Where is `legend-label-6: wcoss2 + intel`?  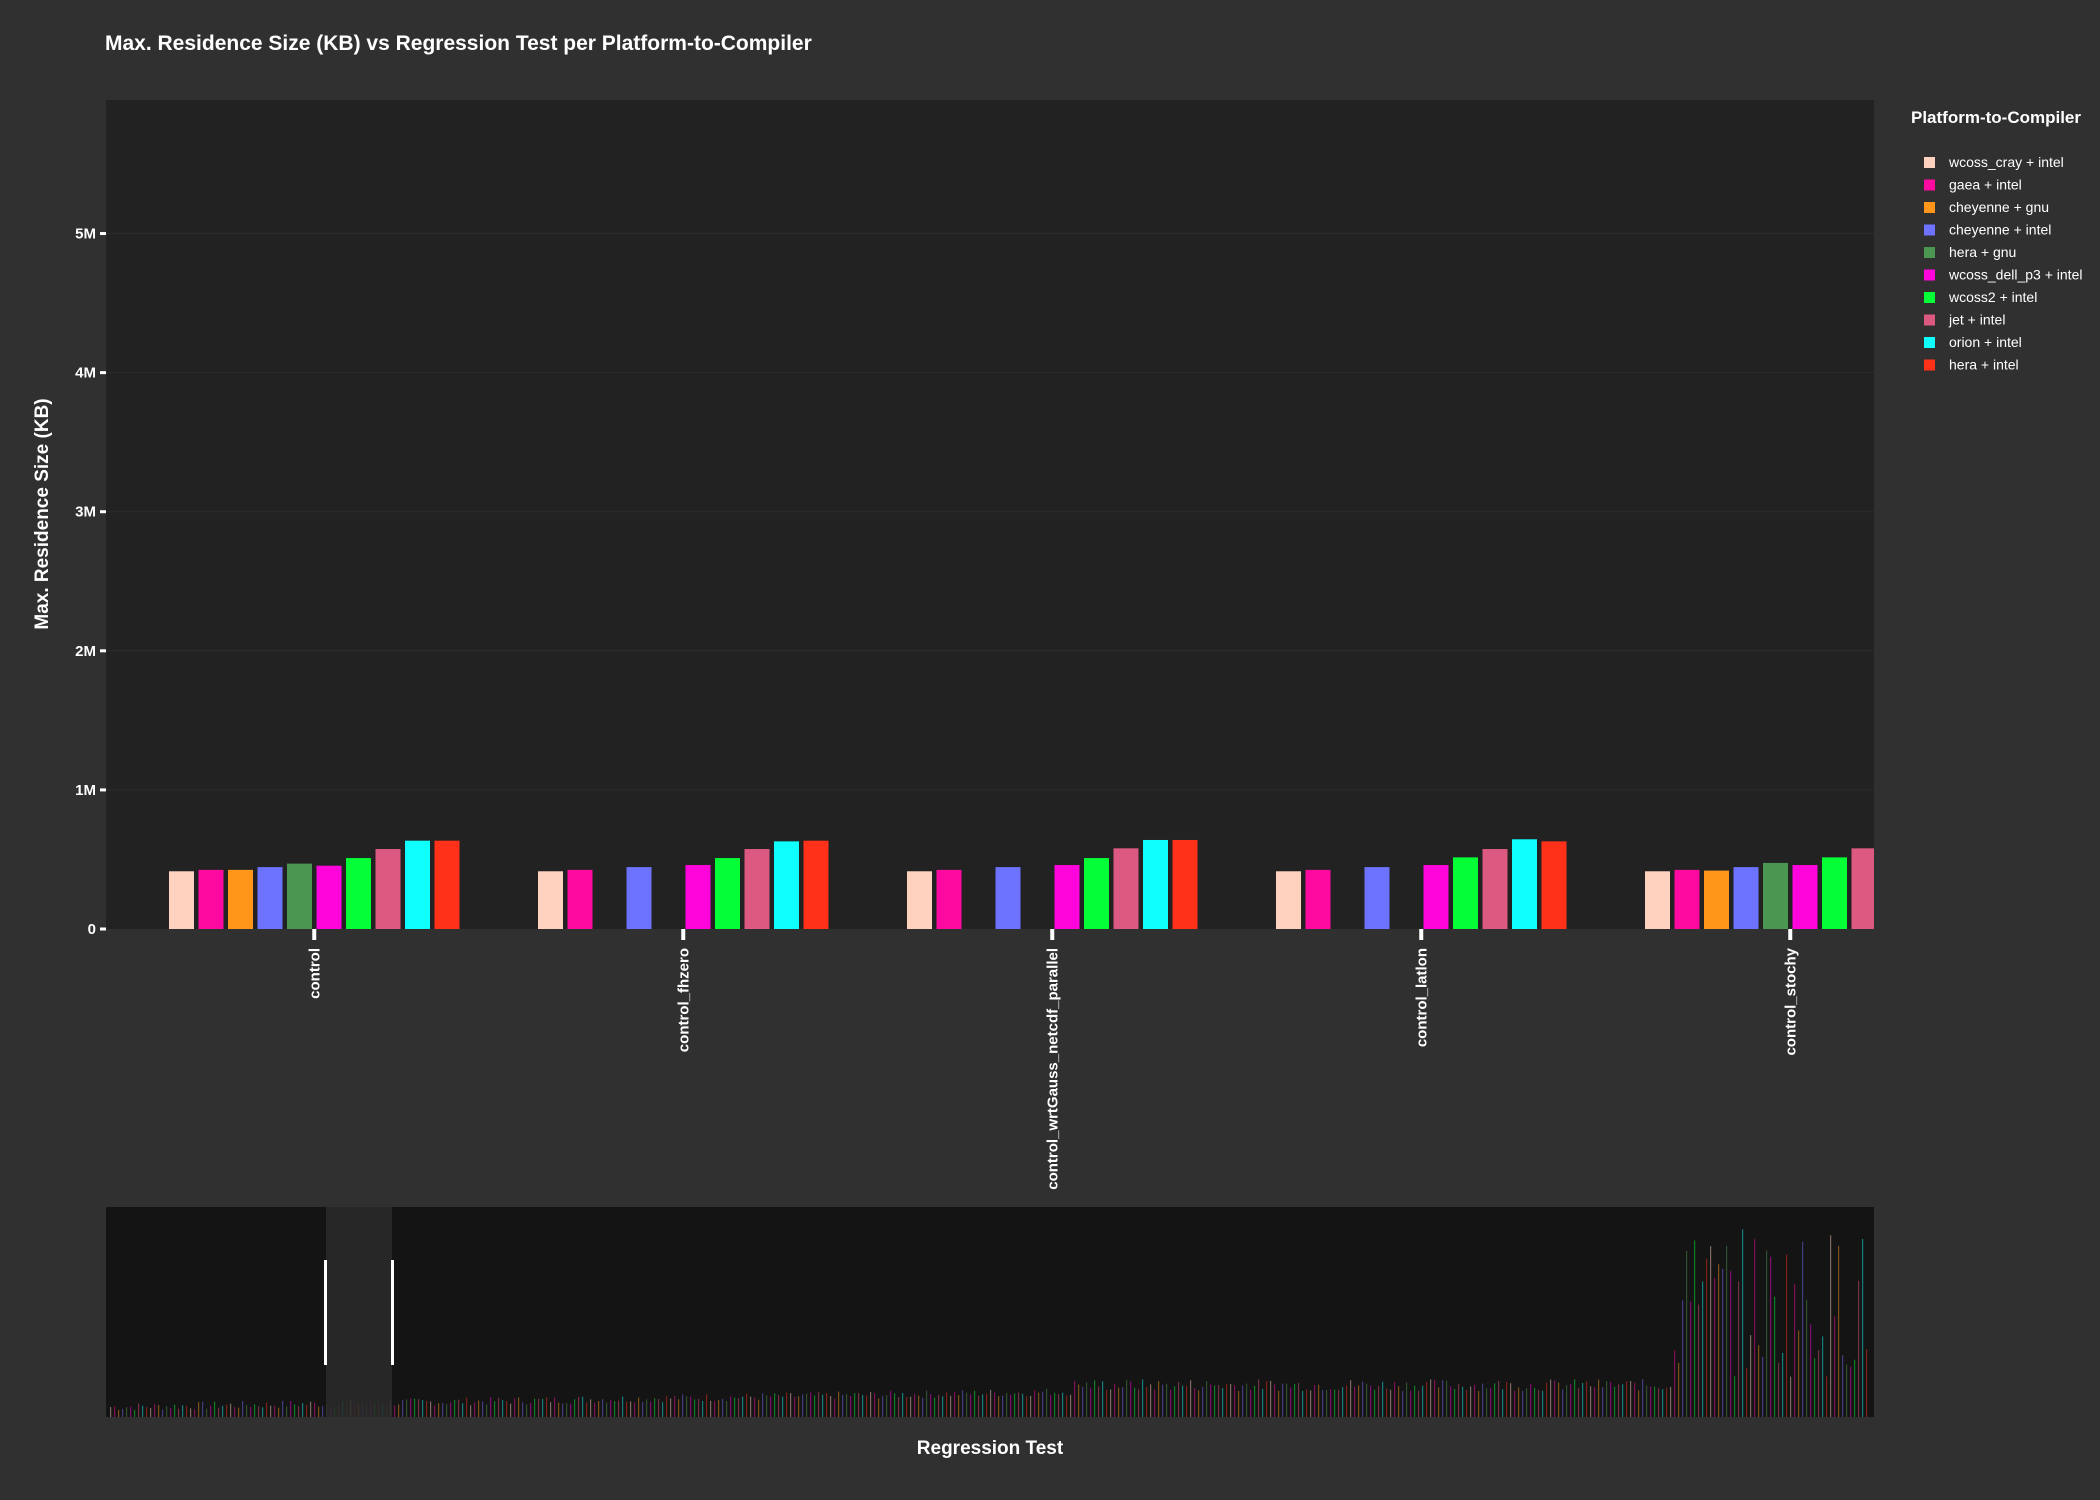
legend-label-6: wcoss2 + intel is located at coordinates (1992, 297).